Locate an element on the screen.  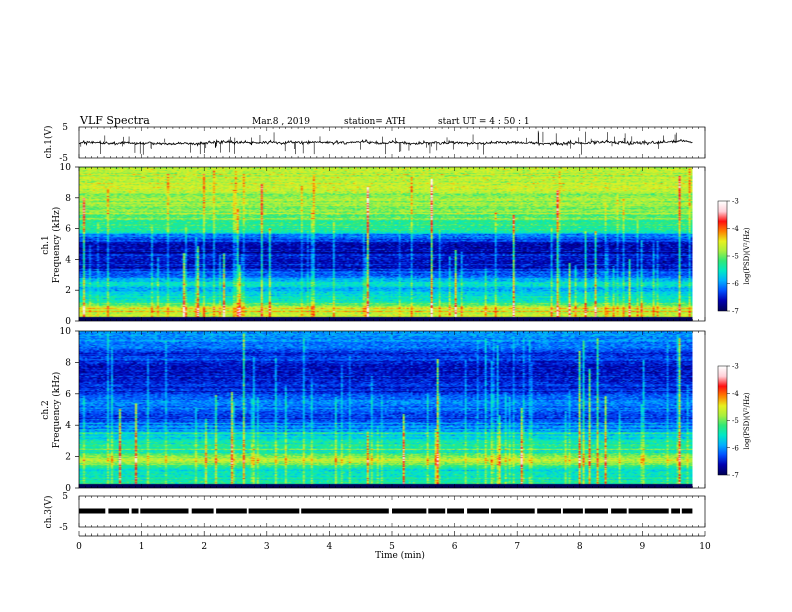
colorbar-ch2-tick-label: -6 is located at coordinates (735, 448).